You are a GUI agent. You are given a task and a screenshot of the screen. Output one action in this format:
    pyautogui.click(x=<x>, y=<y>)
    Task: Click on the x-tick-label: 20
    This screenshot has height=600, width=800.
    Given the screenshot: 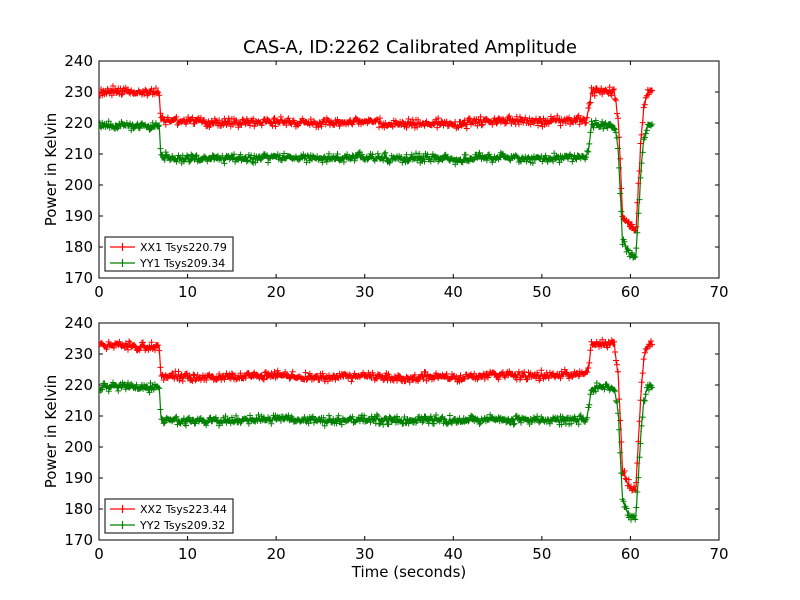 What is the action you would take?
    pyautogui.click(x=276, y=554)
    